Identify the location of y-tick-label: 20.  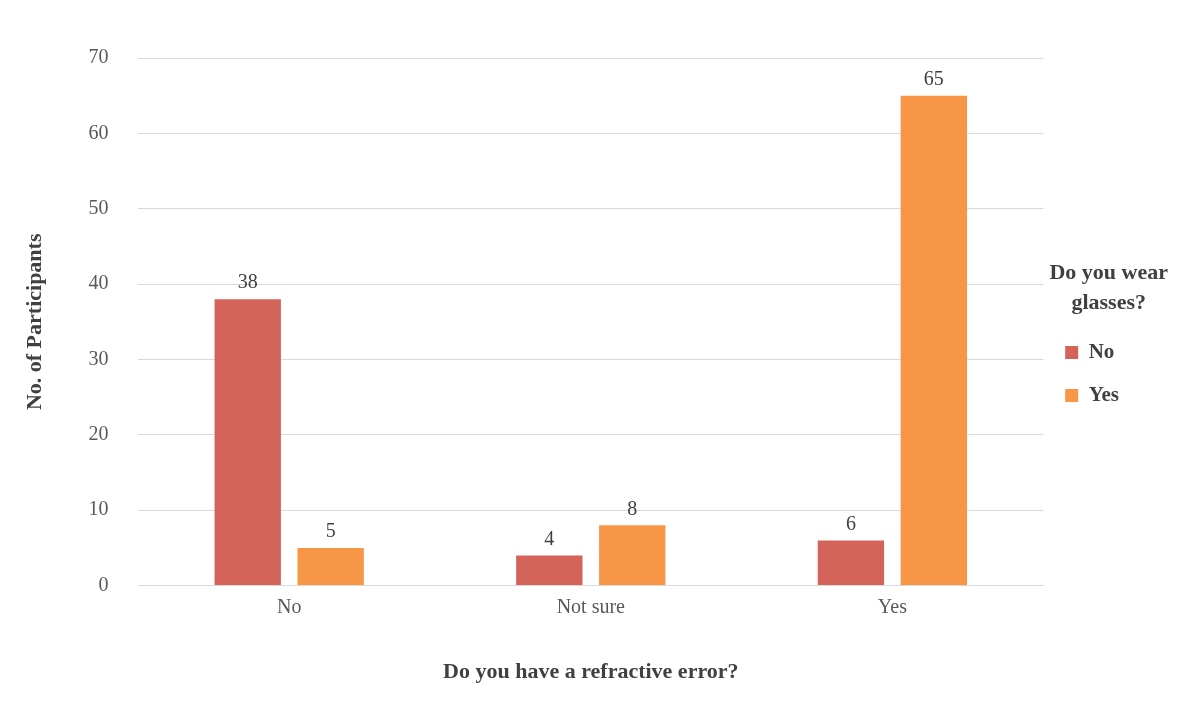
(98, 433).